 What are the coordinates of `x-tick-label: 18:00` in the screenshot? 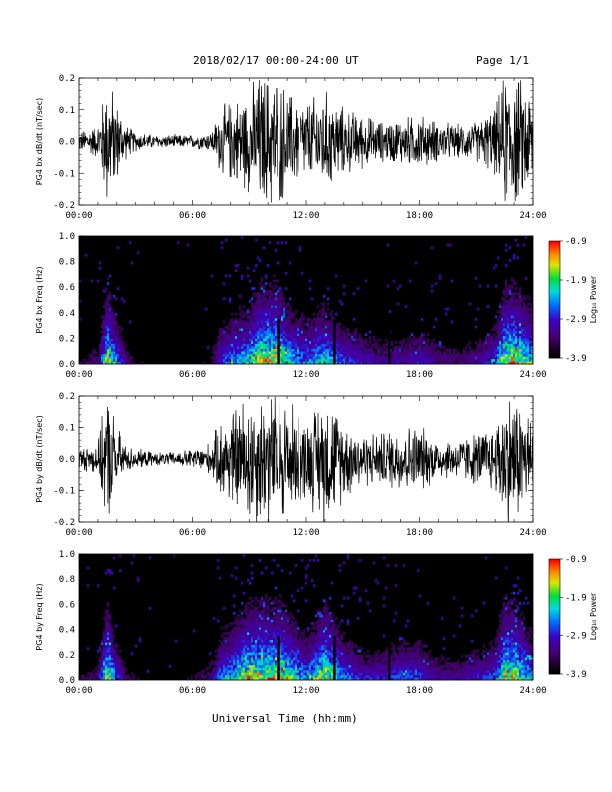 It's located at (419, 375).